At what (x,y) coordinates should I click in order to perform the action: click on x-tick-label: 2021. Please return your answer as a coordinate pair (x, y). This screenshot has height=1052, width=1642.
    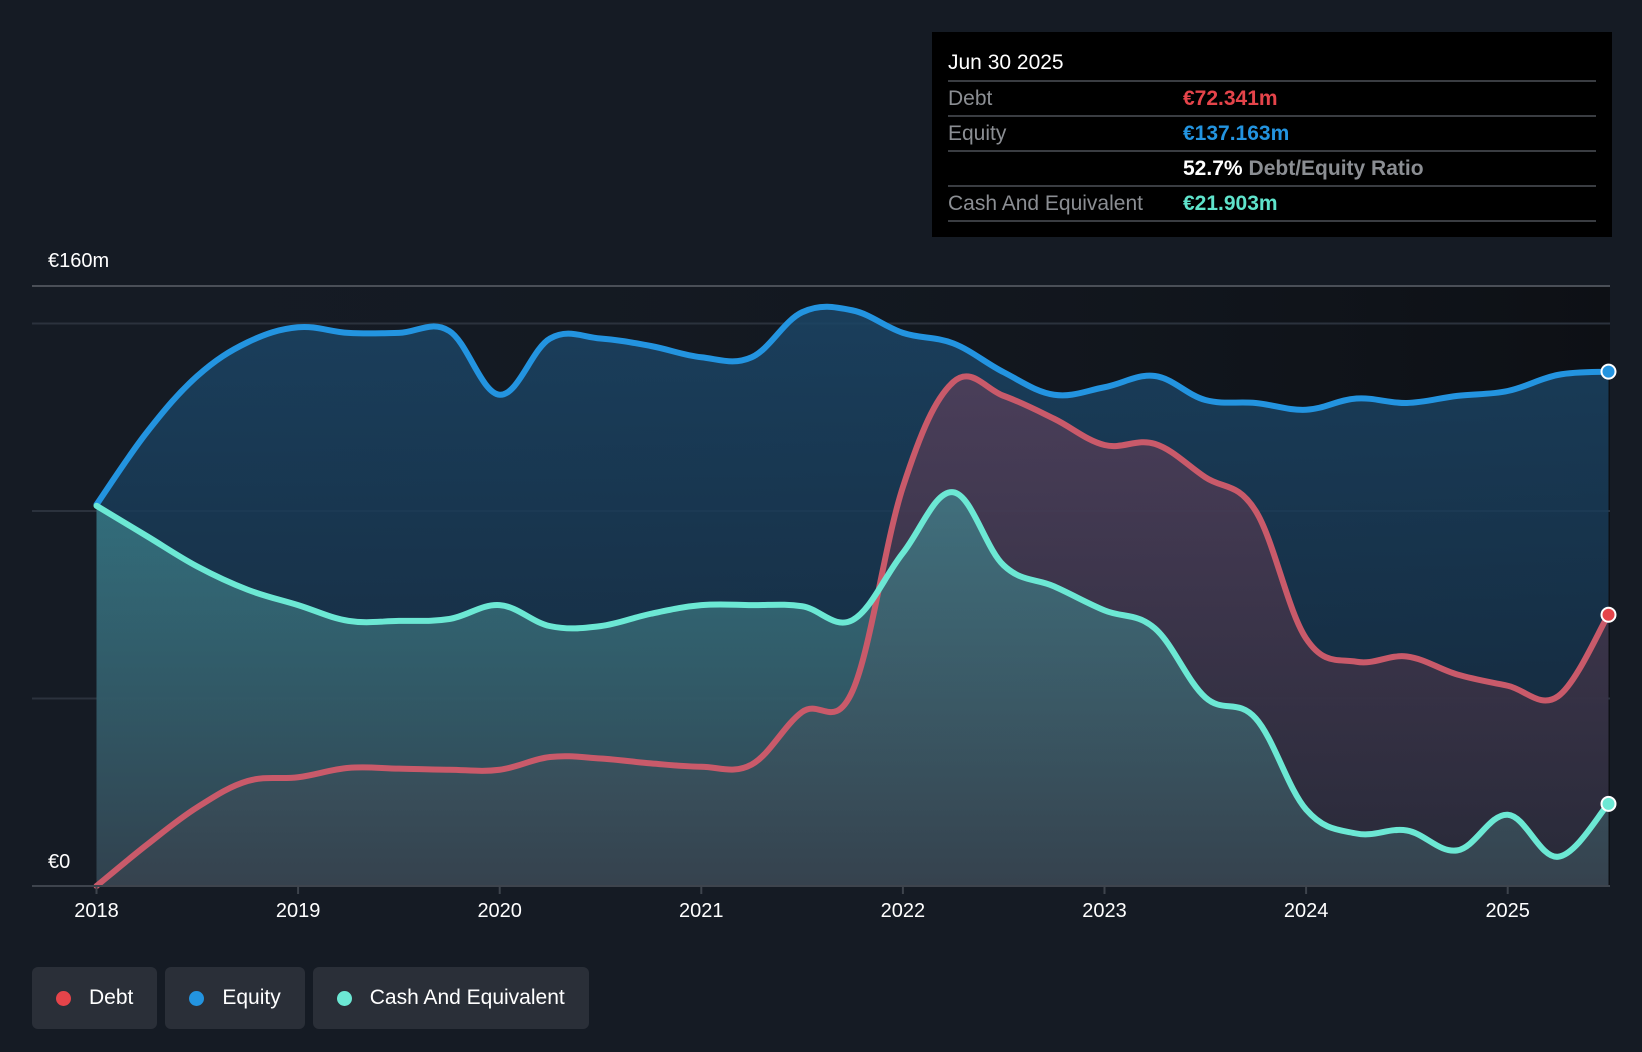
    Looking at the image, I should click on (701, 911).